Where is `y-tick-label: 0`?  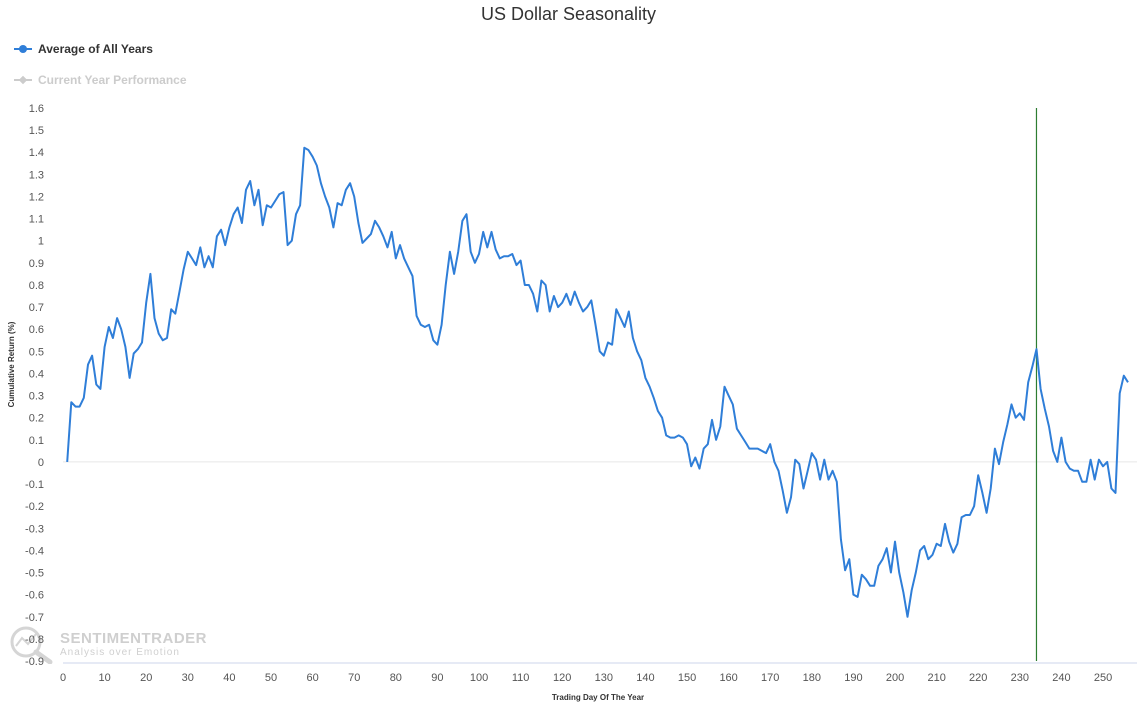 y-tick-label: 0 is located at coordinates (41, 463).